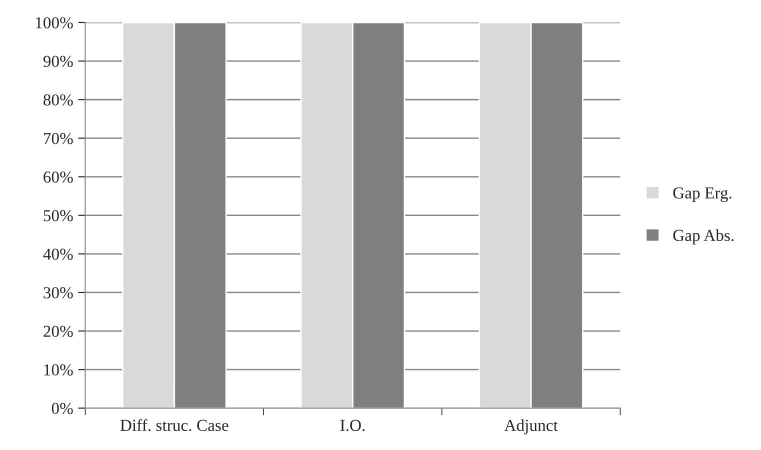 This screenshot has height=450, width=761. What do you see at coordinates (58, 370) in the screenshot?
I see `y-tick-label: 10%` at bounding box center [58, 370].